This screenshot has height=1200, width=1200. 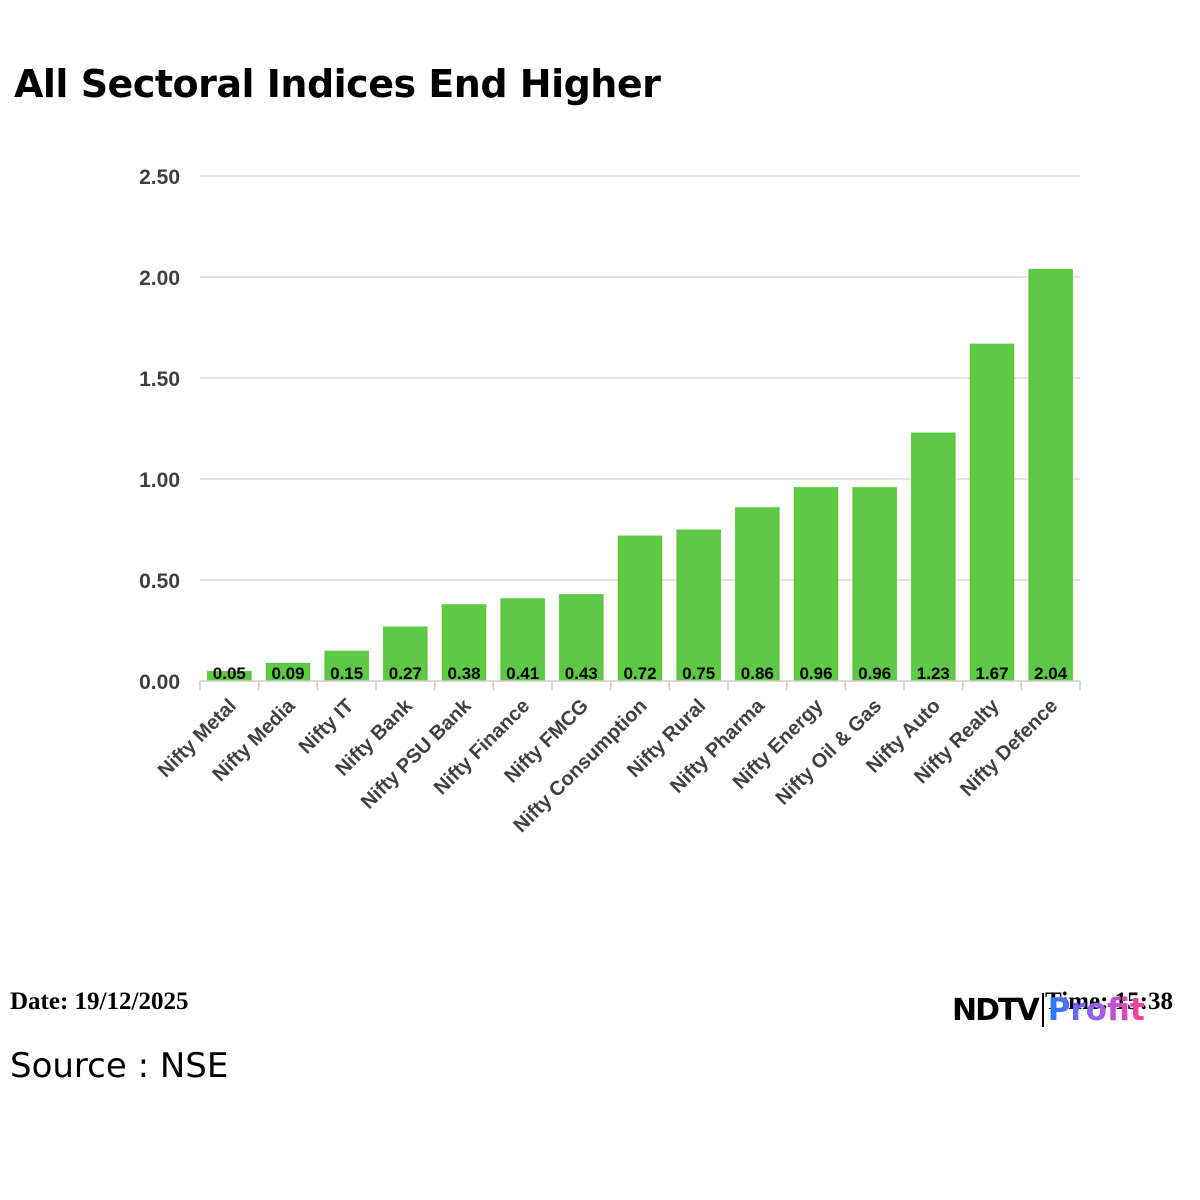 I want to click on time-label: Time: 15:38, so click(x=1109, y=1002).